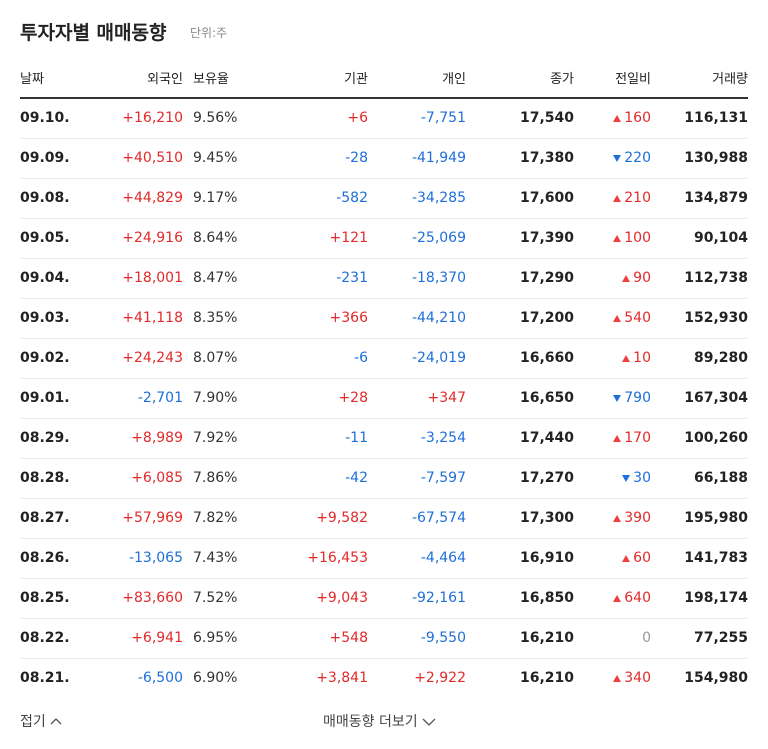  Describe the element at coordinates (56, 721) in the screenshot. I see `chevron-up` at that location.